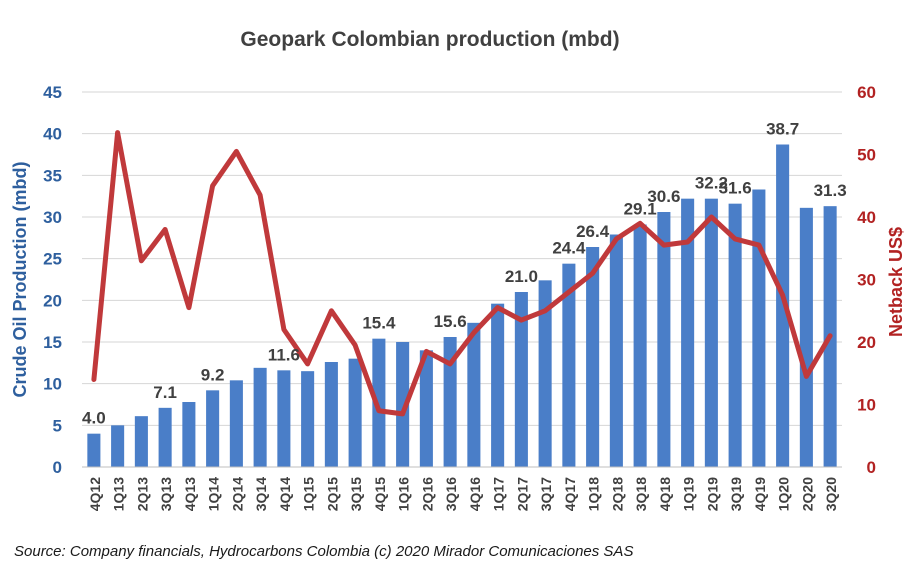 Image resolution: width=921 pixels, height=570 pixels. Describe the element at coordinates (57, 425) in the screenshot. I see `y-tick-label: 5` at that location.